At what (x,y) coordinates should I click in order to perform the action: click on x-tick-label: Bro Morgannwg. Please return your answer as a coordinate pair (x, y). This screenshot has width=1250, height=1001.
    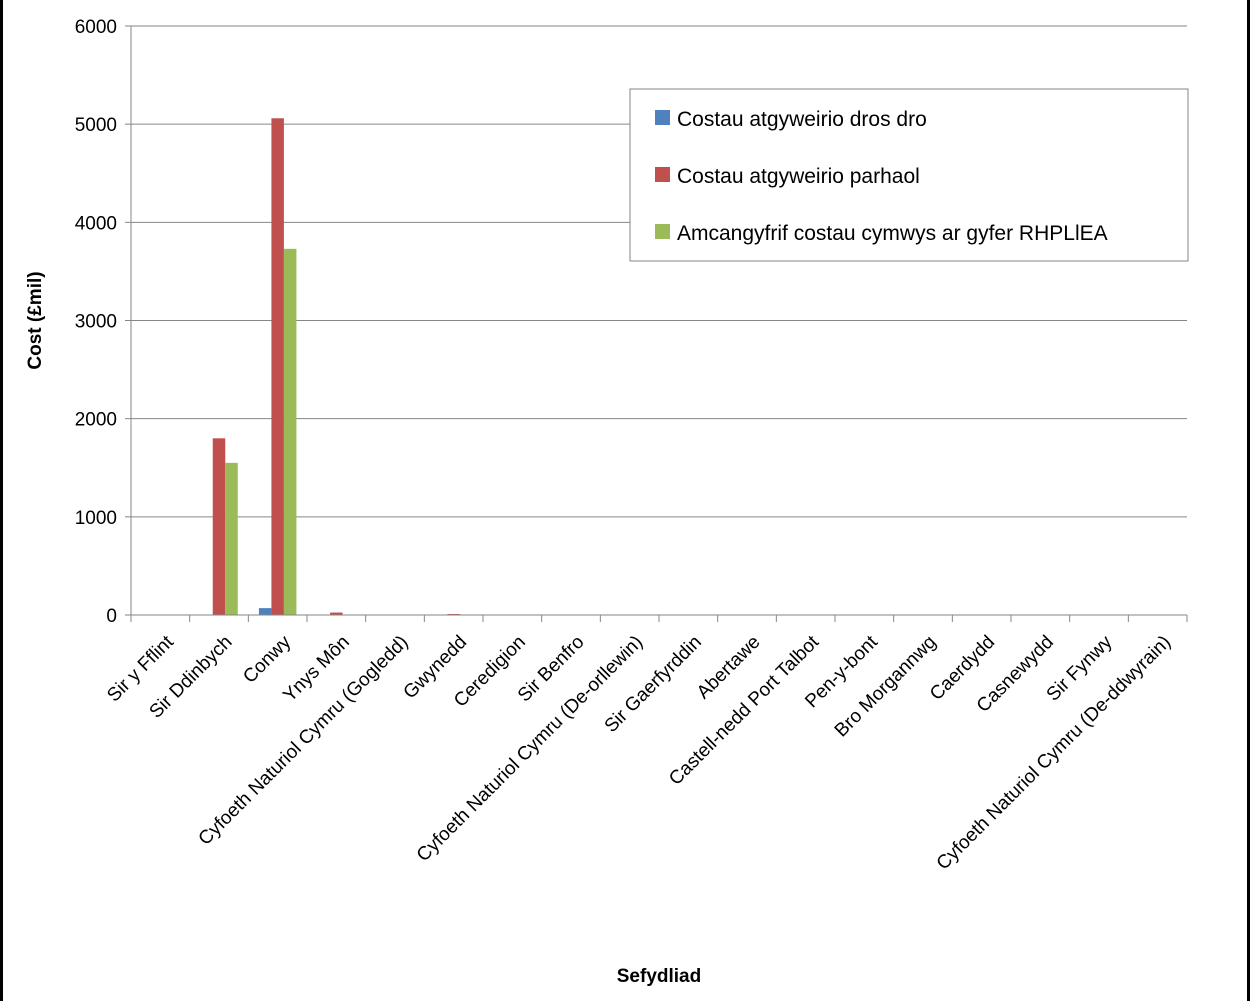
    Looking at the image, I should click on (886, 687).